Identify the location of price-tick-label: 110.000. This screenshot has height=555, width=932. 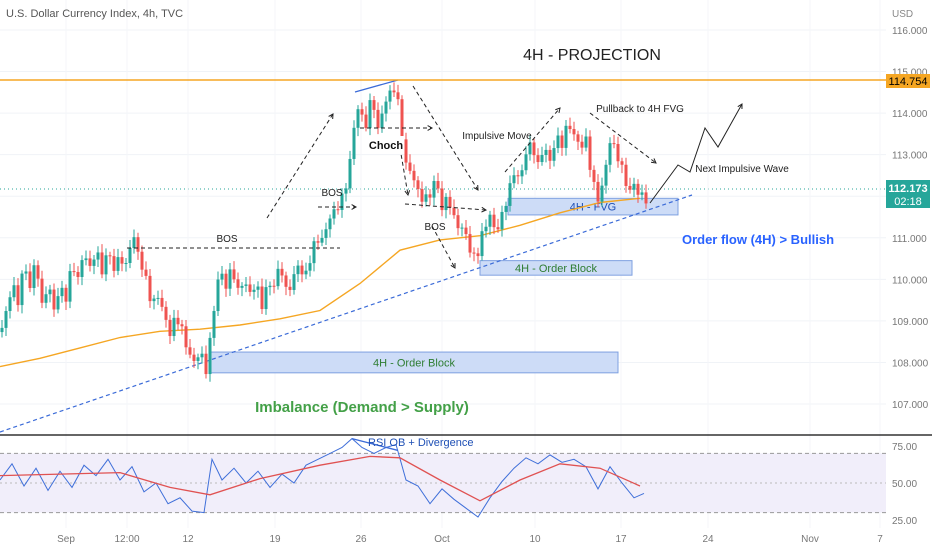
(910, 280).